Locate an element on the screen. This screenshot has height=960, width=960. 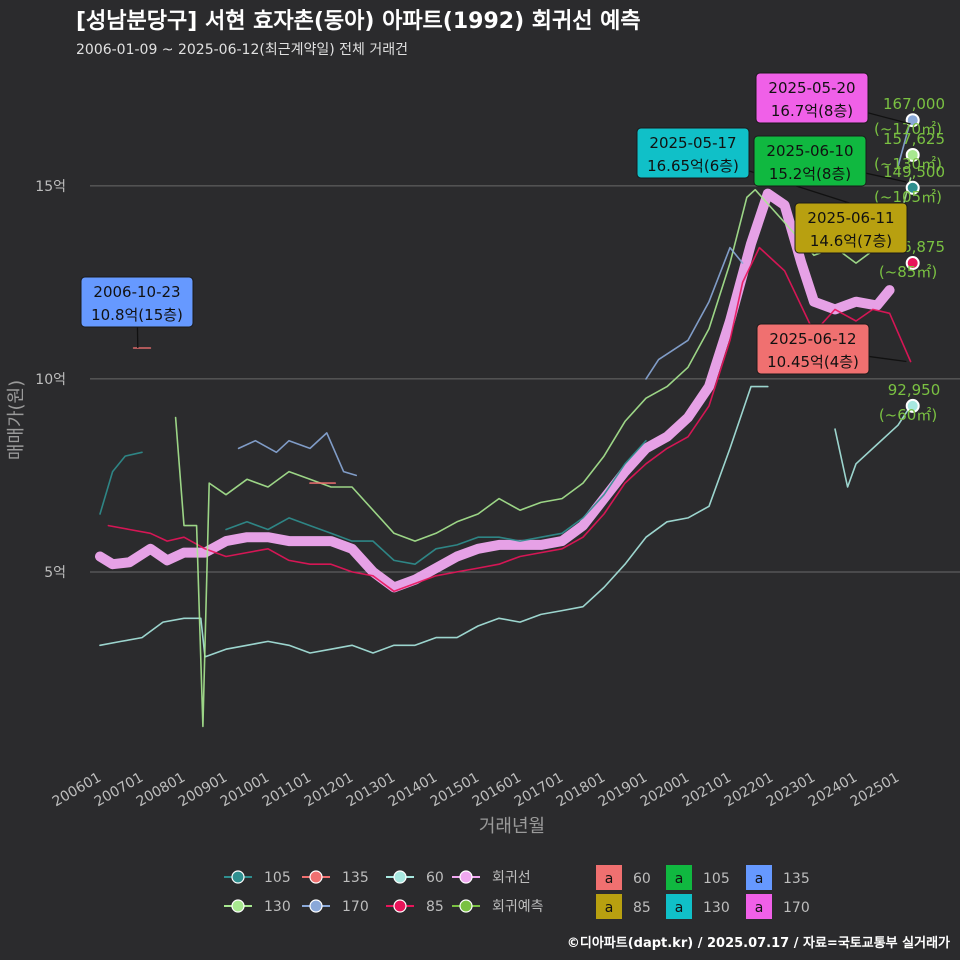
endpoint-area-85: (~85㎡) is located at coordinates (908, 272).